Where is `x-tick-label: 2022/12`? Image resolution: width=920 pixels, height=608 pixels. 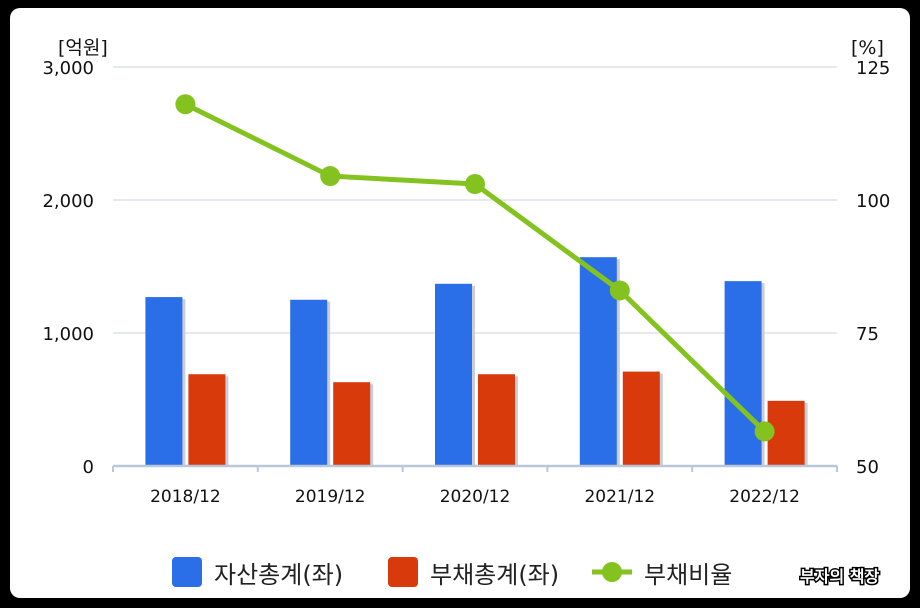 x-tick-label: 2022/12 is located at coordinates (764, 497).